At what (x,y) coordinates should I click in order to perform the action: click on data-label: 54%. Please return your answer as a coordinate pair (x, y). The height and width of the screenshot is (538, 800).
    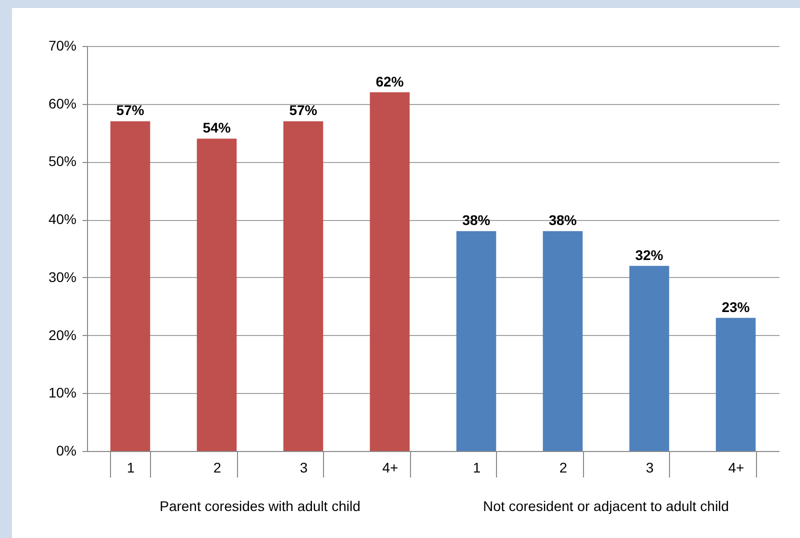
    Looking at the image, I should click on (217, 128).